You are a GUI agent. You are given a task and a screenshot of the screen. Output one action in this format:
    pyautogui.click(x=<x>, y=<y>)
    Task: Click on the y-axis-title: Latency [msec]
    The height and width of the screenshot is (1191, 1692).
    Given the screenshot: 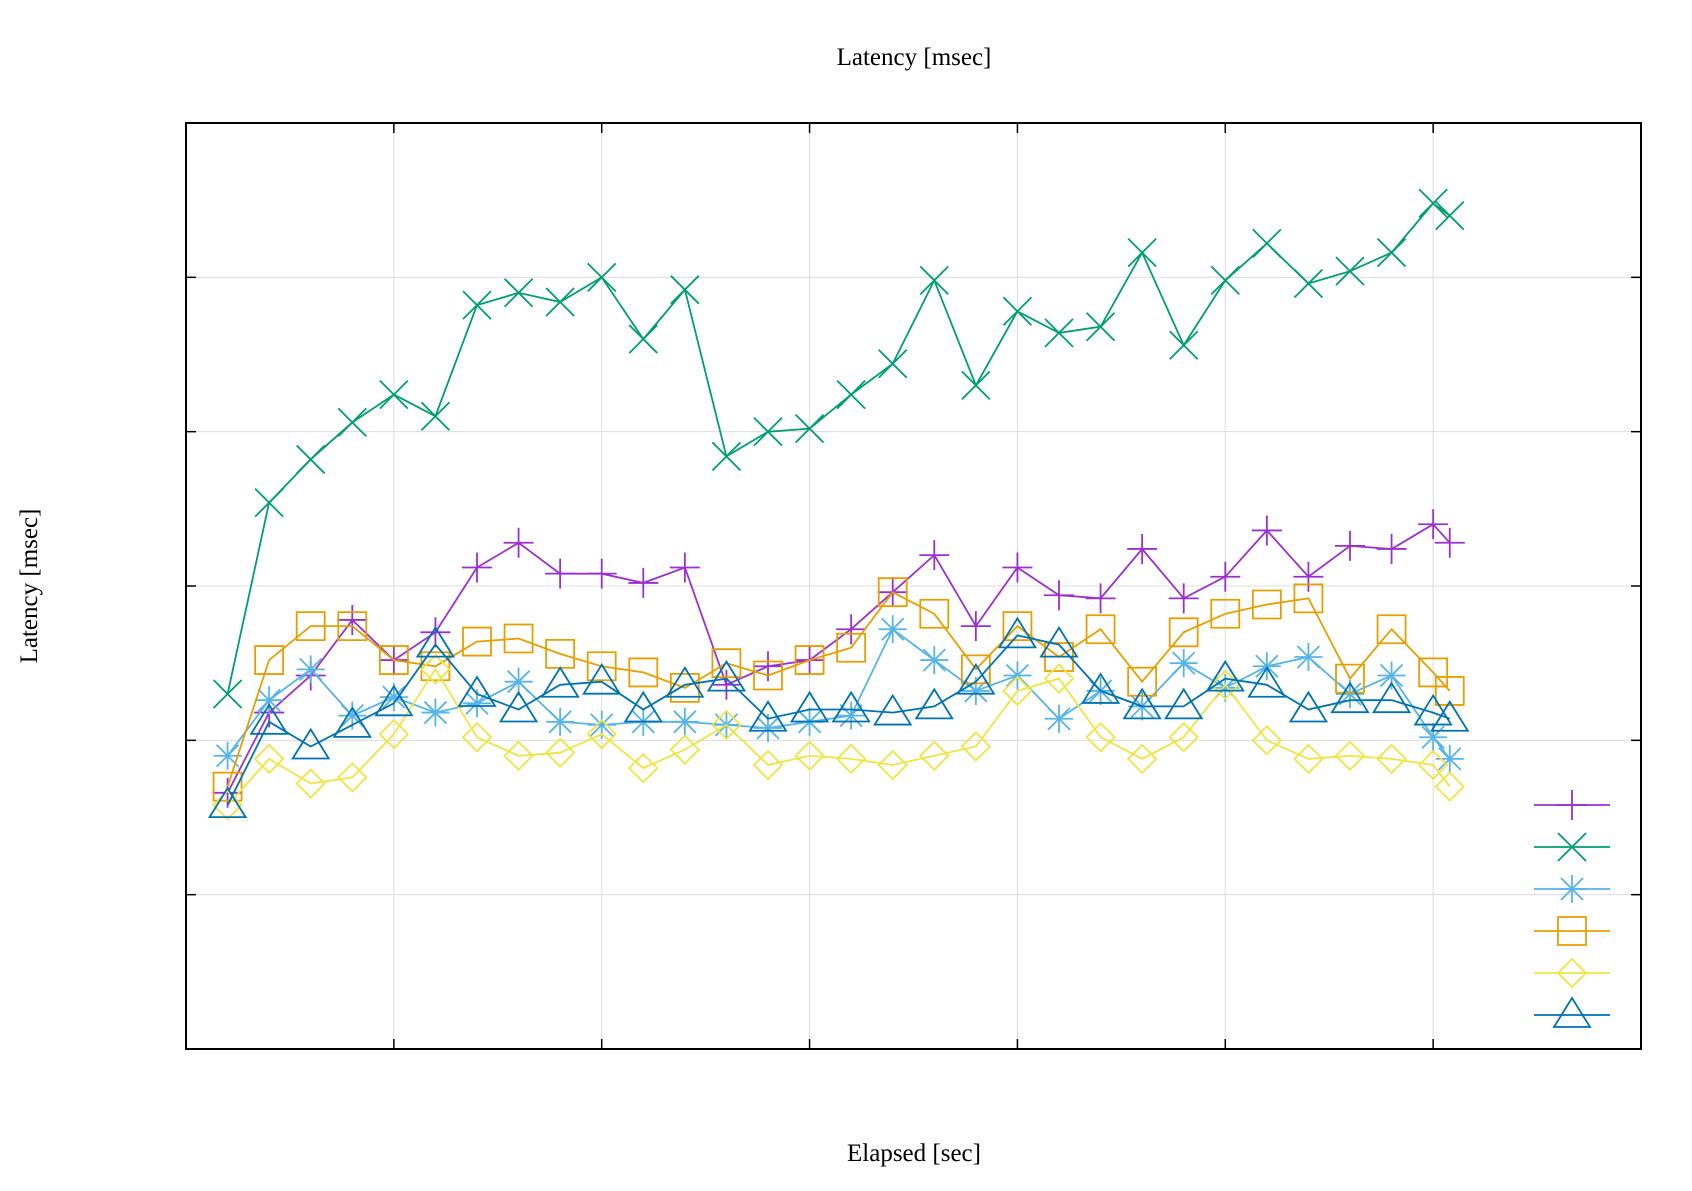 What is the action you would take?
    pyautogui.click(x=29, y=586)
    